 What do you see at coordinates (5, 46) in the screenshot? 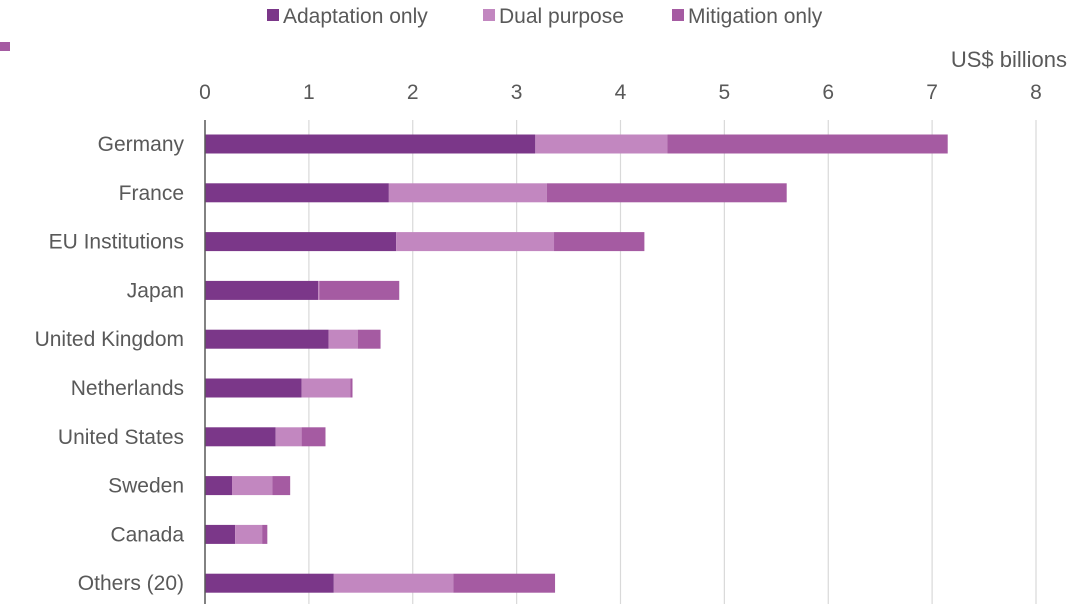
I see `legend-swatch-fragment` at bounding box center [5, 46].